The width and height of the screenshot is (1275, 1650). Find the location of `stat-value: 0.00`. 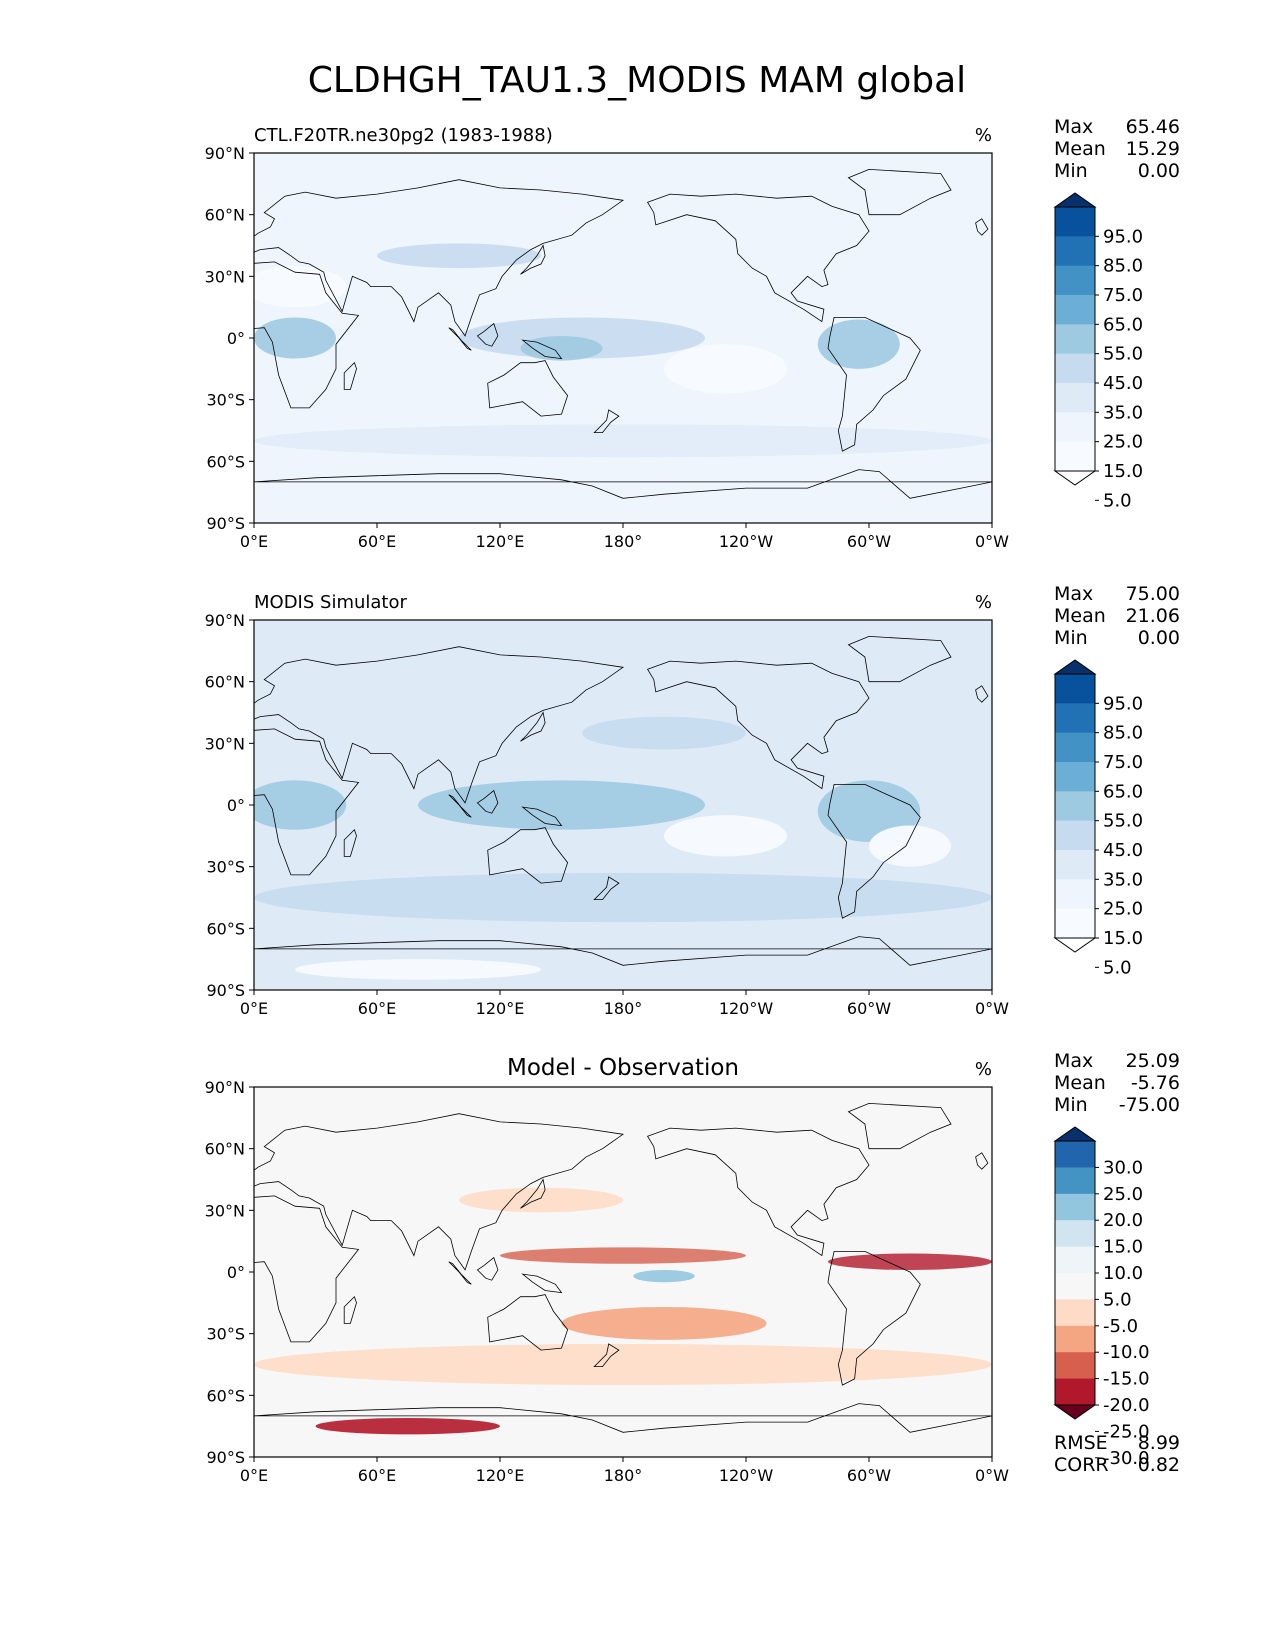

stat-value: 0.00 is located at coordinates (1159, 171).